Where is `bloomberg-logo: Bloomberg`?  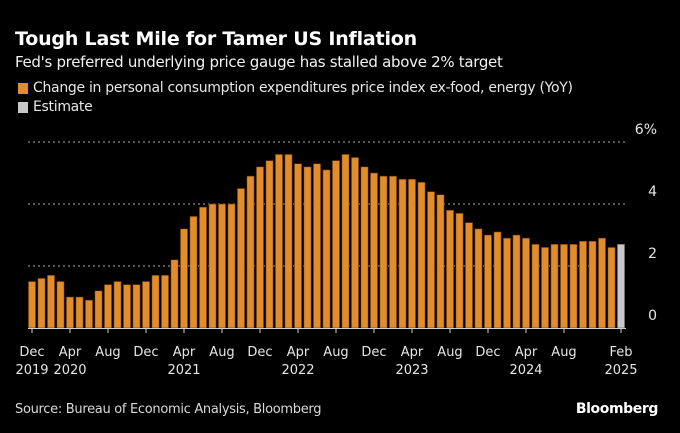
bloomberg-logo: Bloomberg is located at coordinates (617, 409).